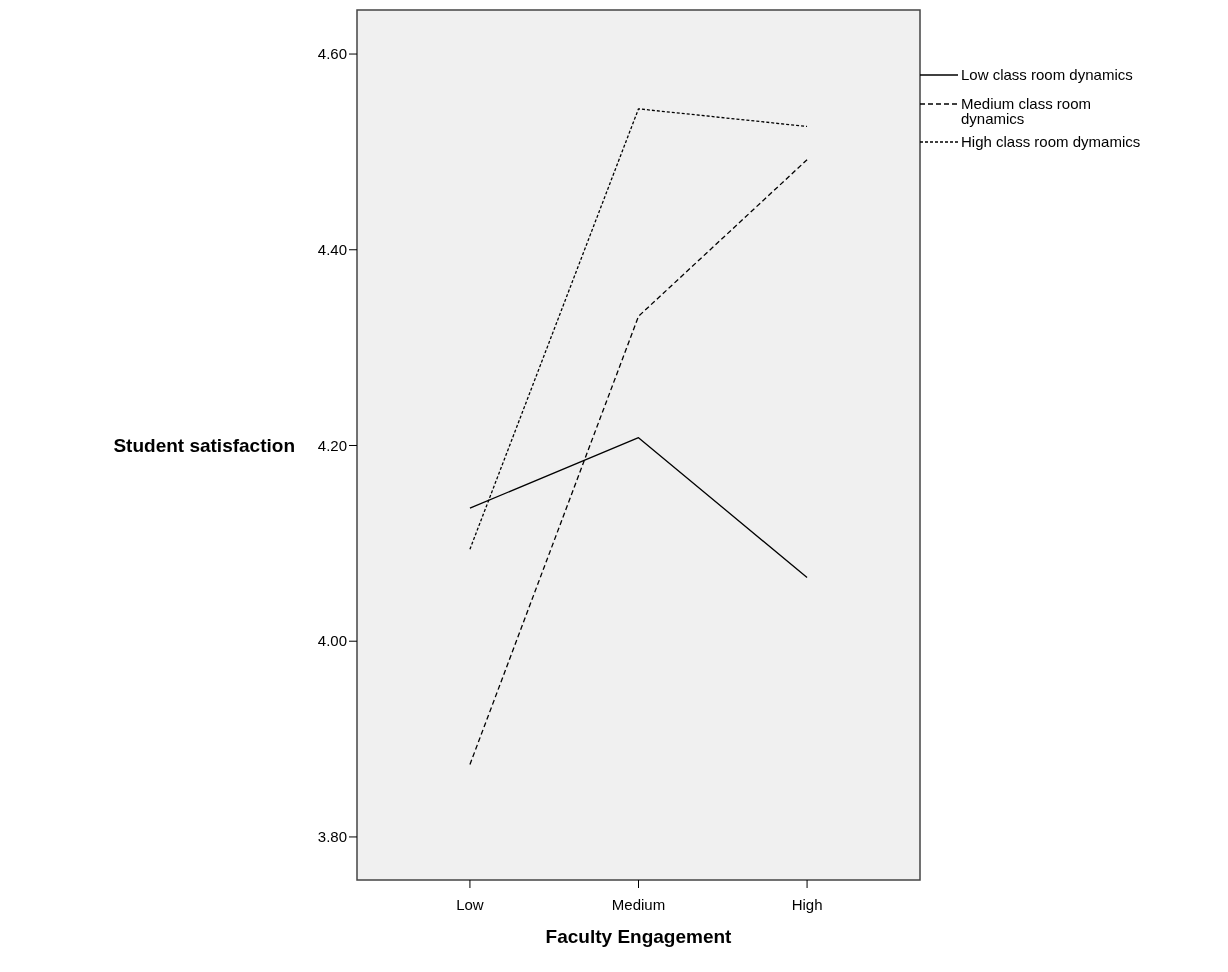 Image resolution: width=1228 pixels, height=972 pixels. What do you see at coordinates (807, 904) in the screenshot?
I see `x-tick-label: High` at bounding box center [807, 904].